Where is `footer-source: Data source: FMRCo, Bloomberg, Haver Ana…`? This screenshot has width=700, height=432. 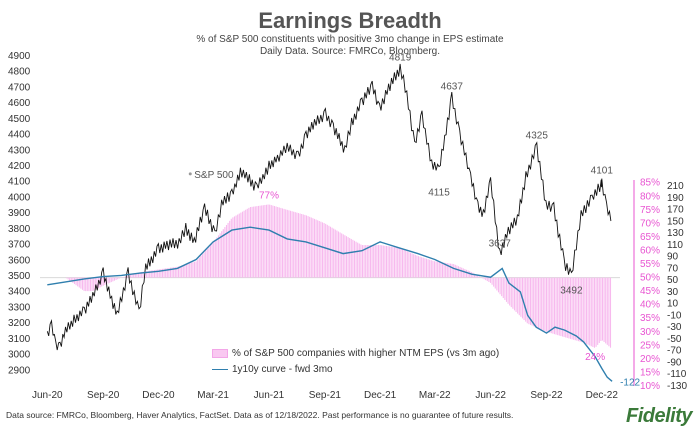
footer-source: Data source: FMRCo, Bloomberg, Haver Ana… is located at coordinates (260, 415).